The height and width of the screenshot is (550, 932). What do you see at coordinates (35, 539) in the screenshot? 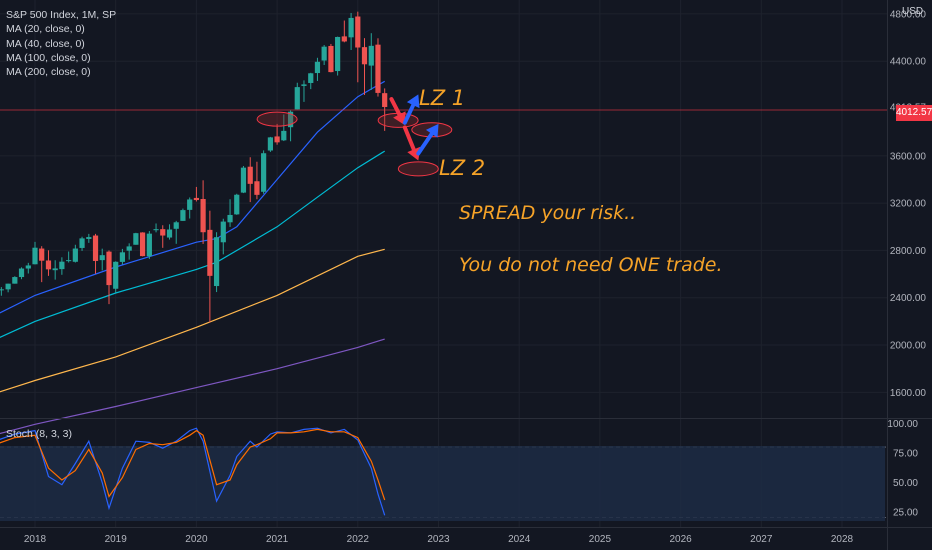
I see `time-tick-label: 2018` at bounding box center [35, 539].